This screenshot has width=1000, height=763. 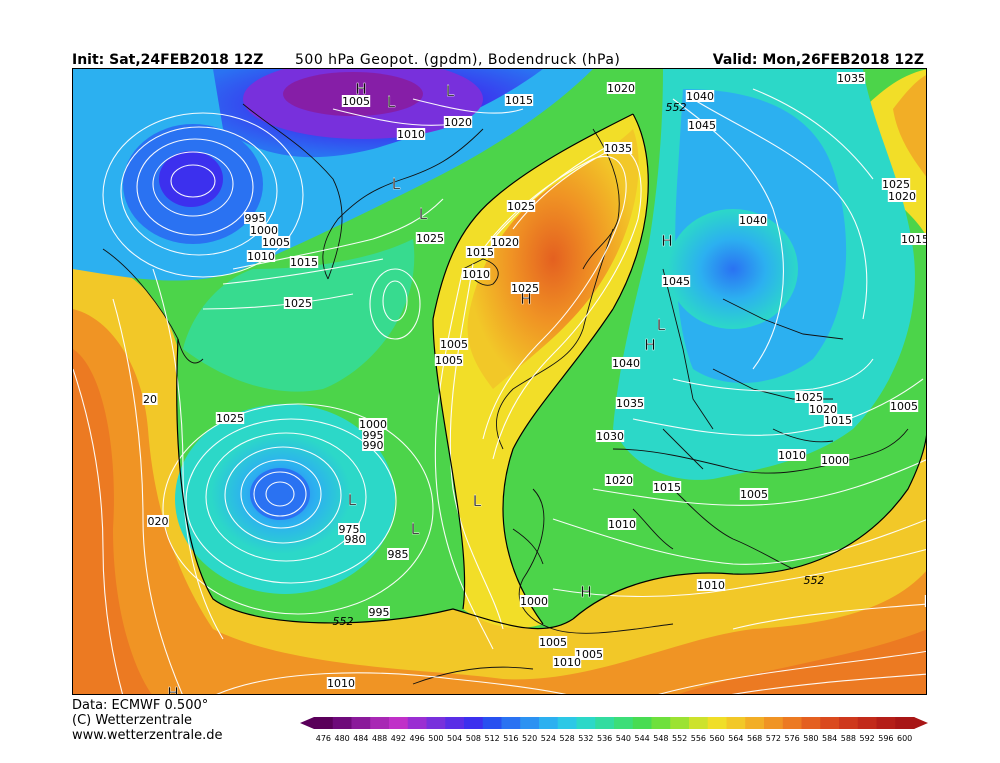 What do you see at coordinates (818, 60) in the screenshot?
I see `valid-time-label: Valid: Mon,26FEB2018 12Z` at bounding box center [818, 60].